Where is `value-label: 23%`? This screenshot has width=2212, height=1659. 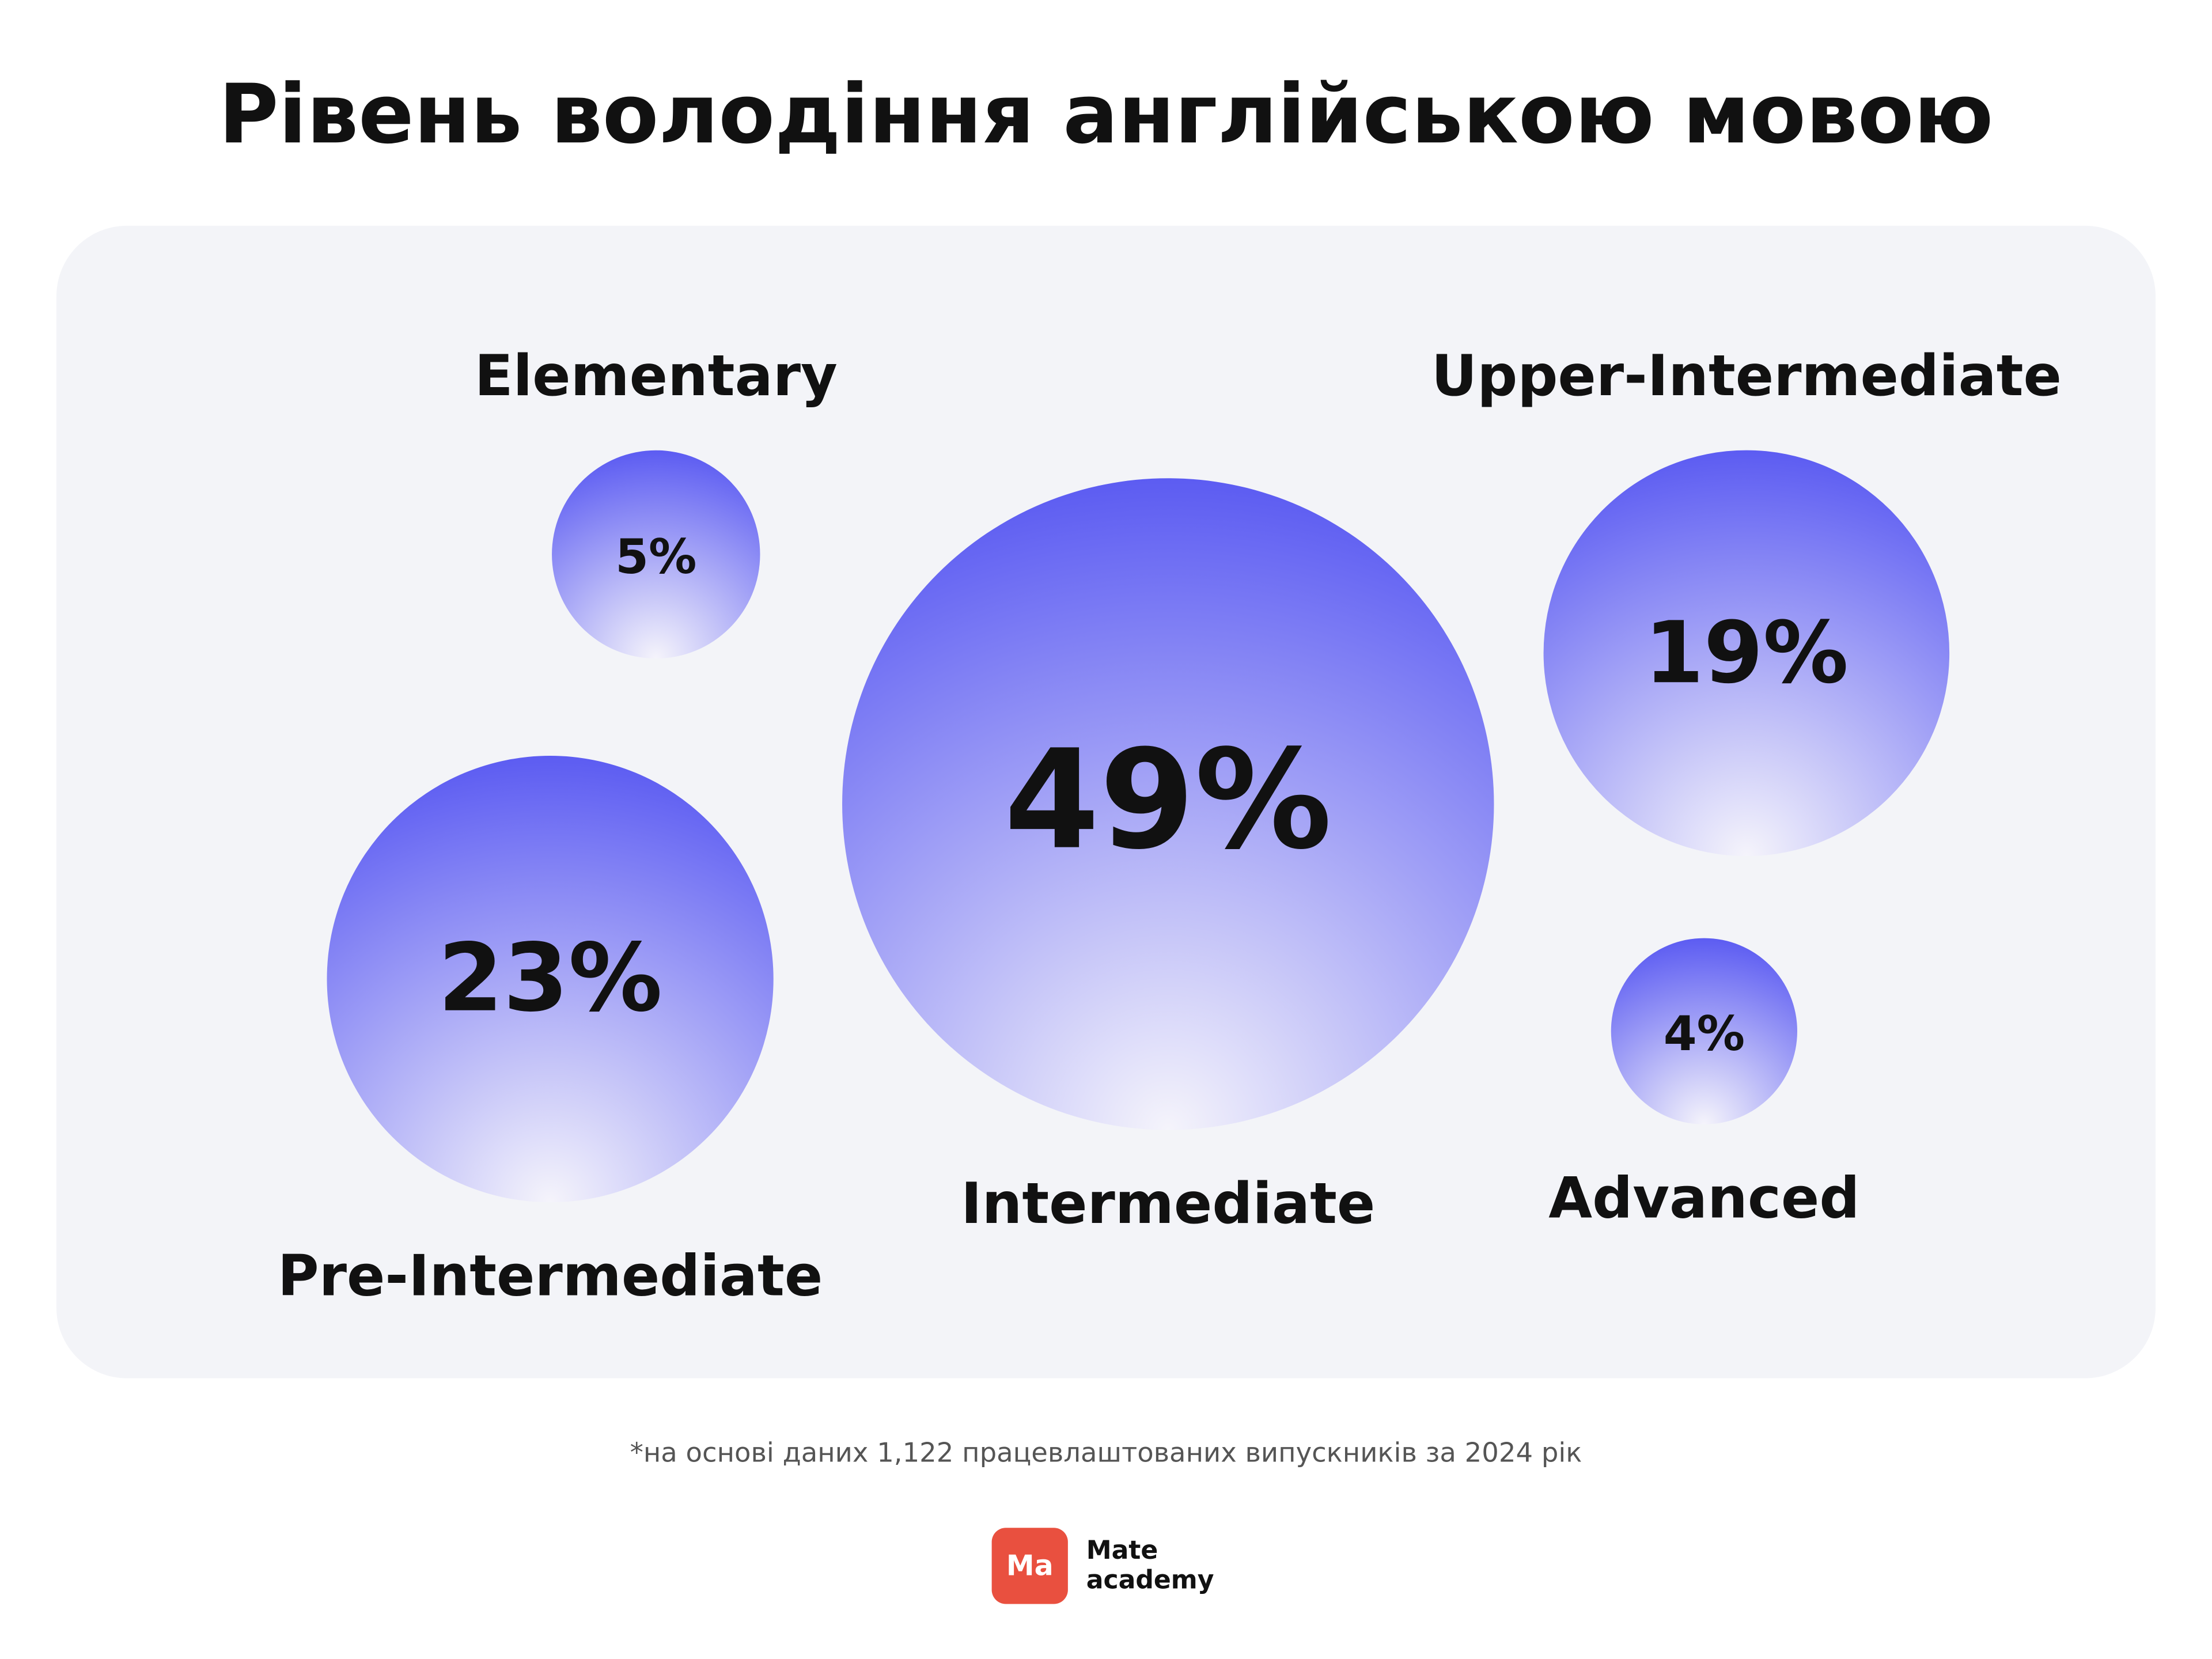 value-label: 23% is located at coordinates (550, 978).